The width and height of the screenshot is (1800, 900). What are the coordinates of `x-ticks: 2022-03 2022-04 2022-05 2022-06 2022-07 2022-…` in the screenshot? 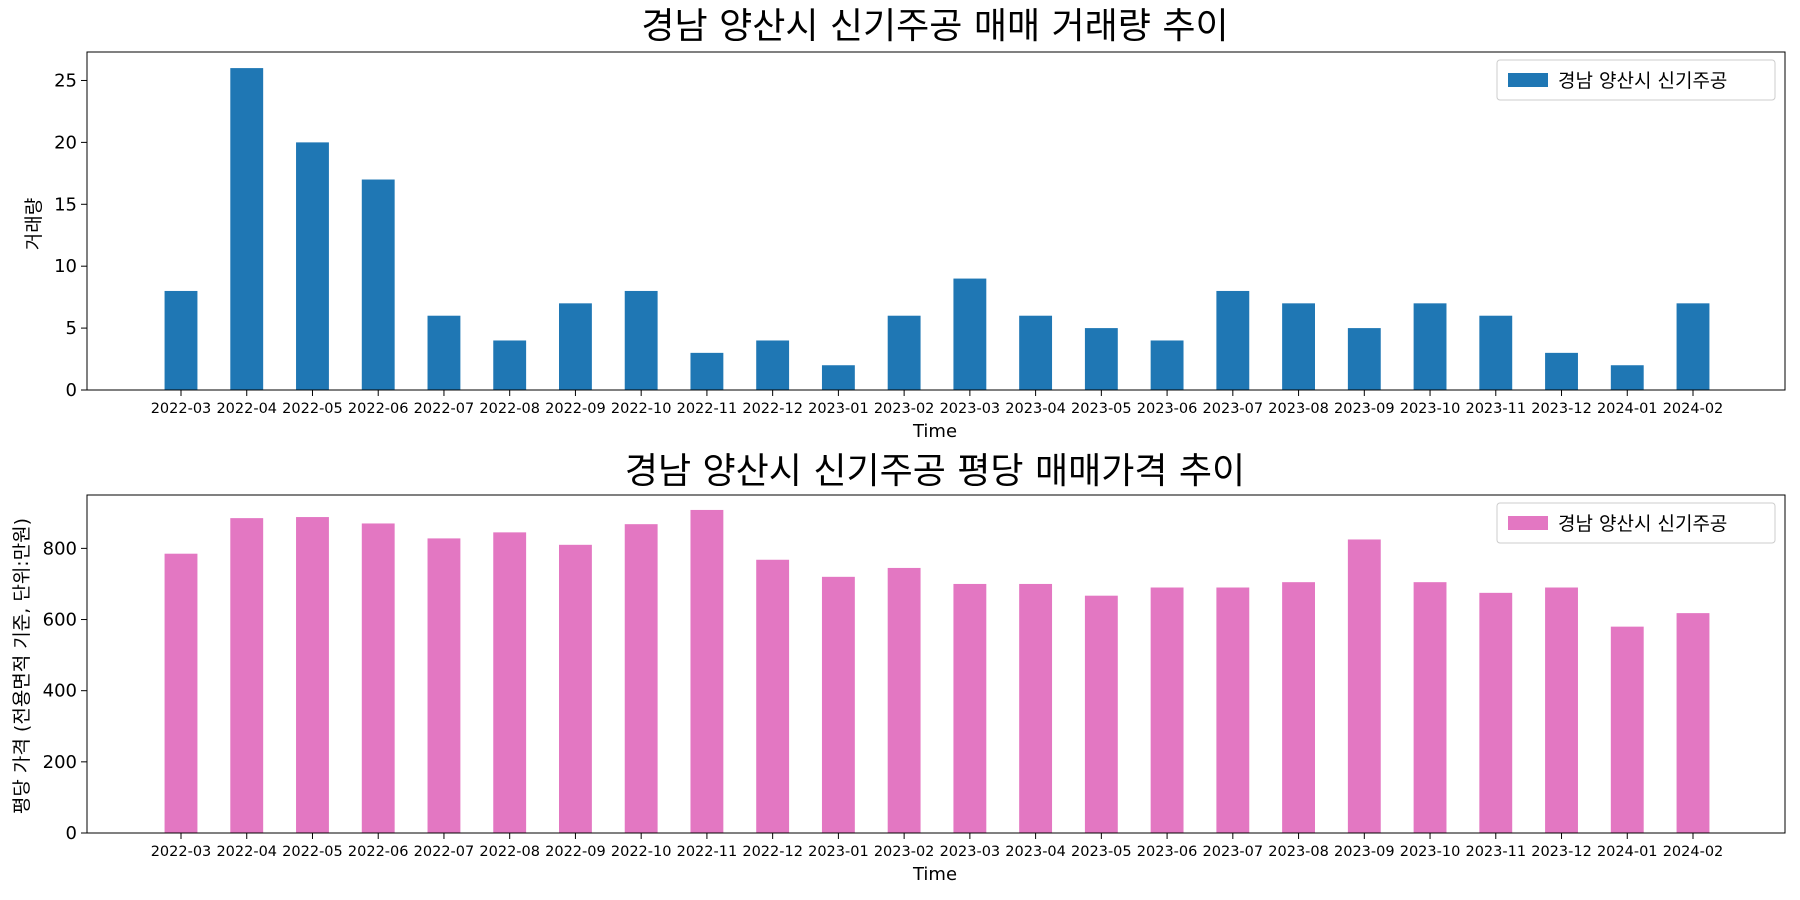 It's located at (937, 403).